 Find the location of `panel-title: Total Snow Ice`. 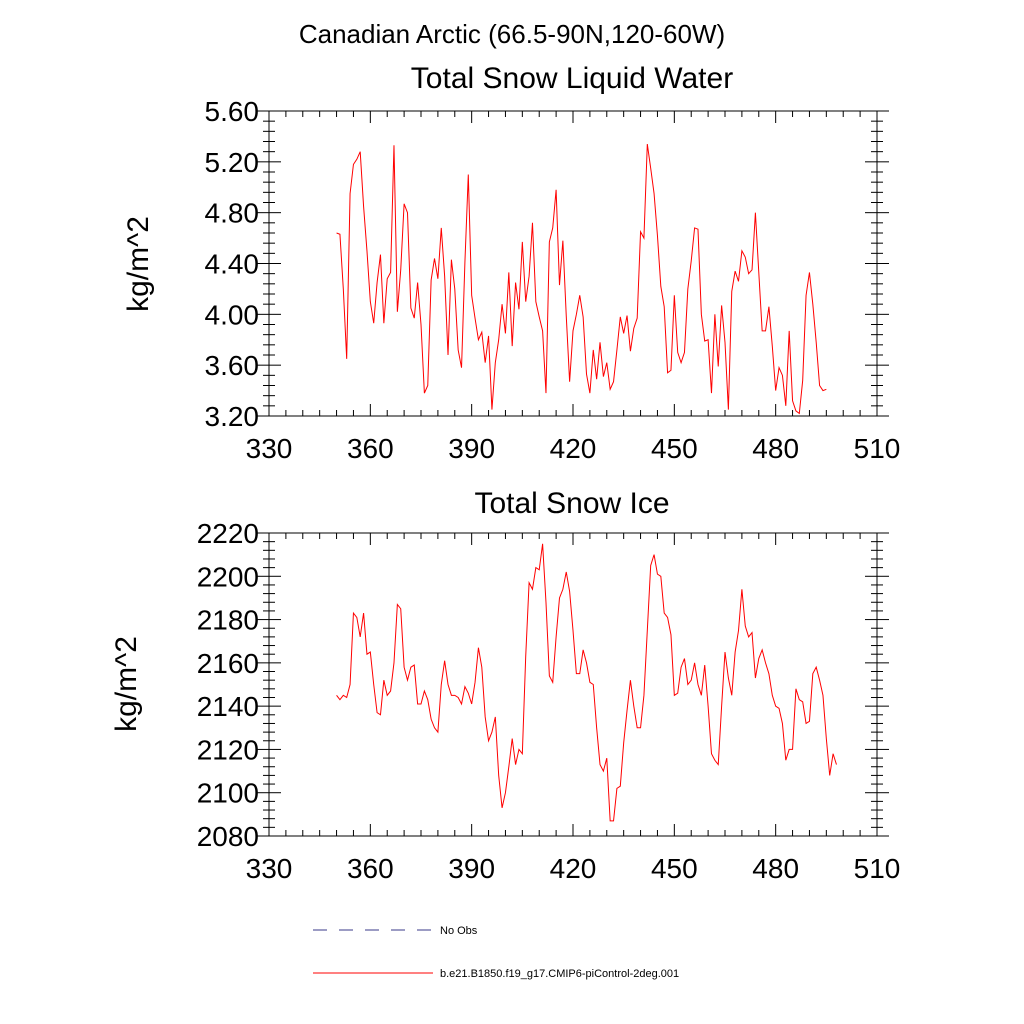

panel-title: Total Snow Ice is located at coordinates (571, 503).